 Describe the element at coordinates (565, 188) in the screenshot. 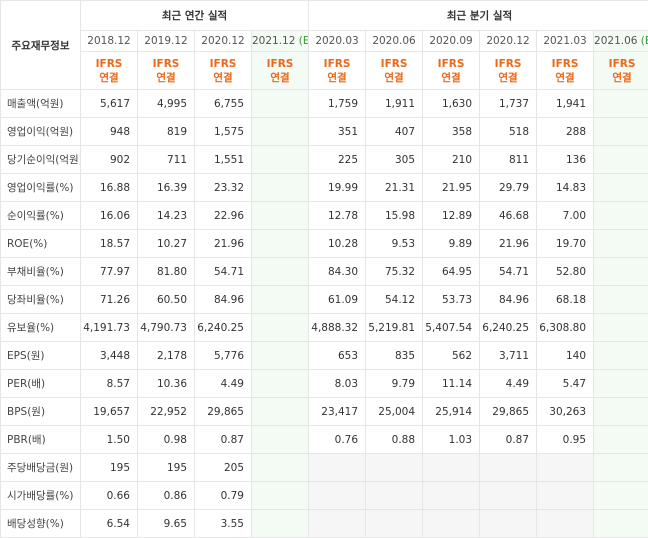

I see `value-cell: 14.83` at that location.